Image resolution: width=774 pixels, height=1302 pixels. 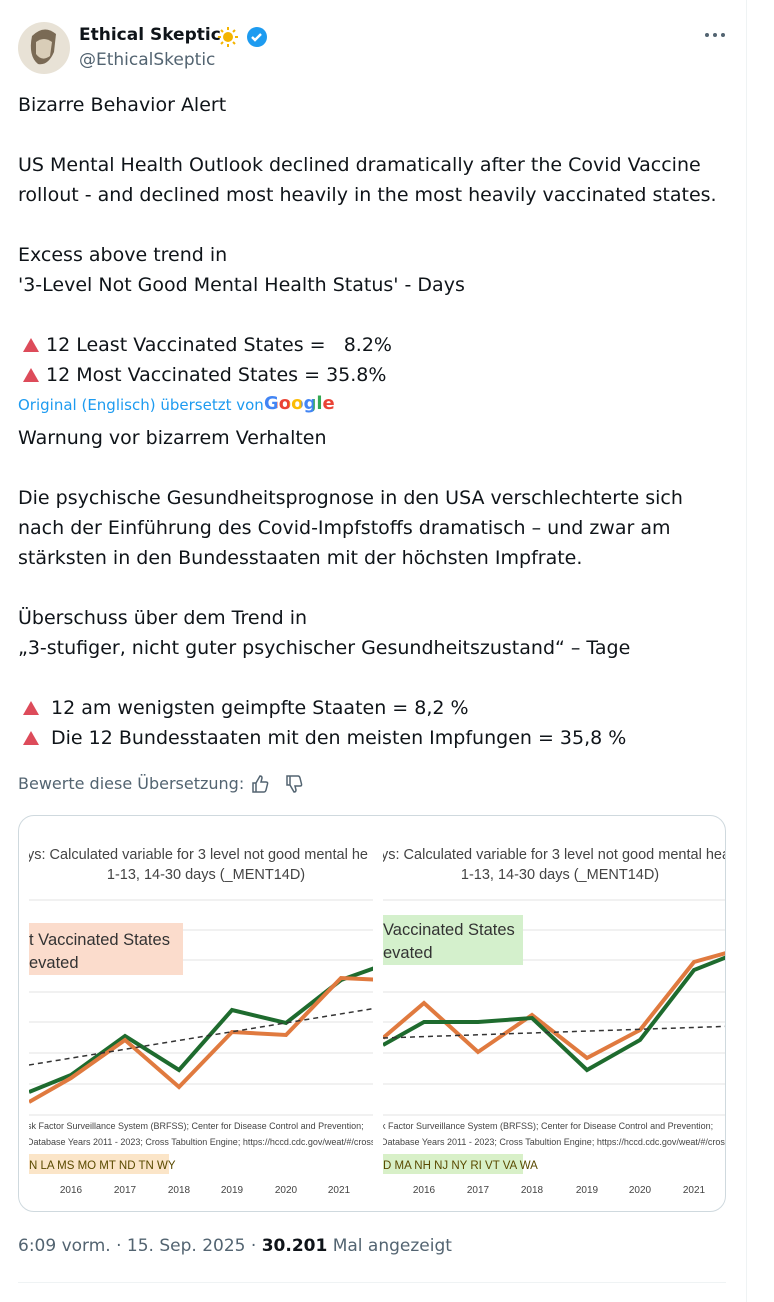 What do you see at coordinates (147, 60) in the screenshot?
I see `author-handle: @EthicalSkeptic` at bounding box center [147, 60].